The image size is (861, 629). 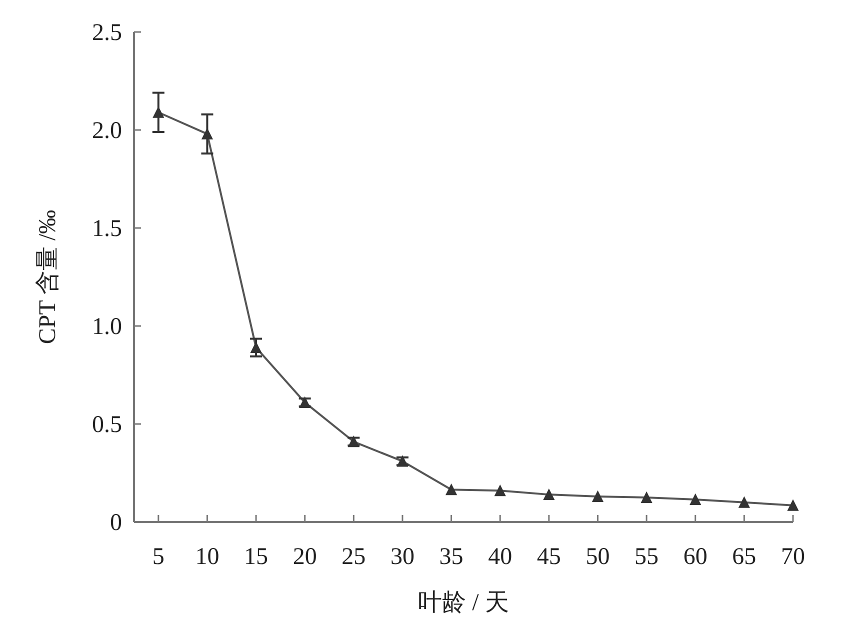 What do you see at coordinates (646, 557) in the screenshot?
I see `x-tick-label: 55` at bounding box center [646, 557].